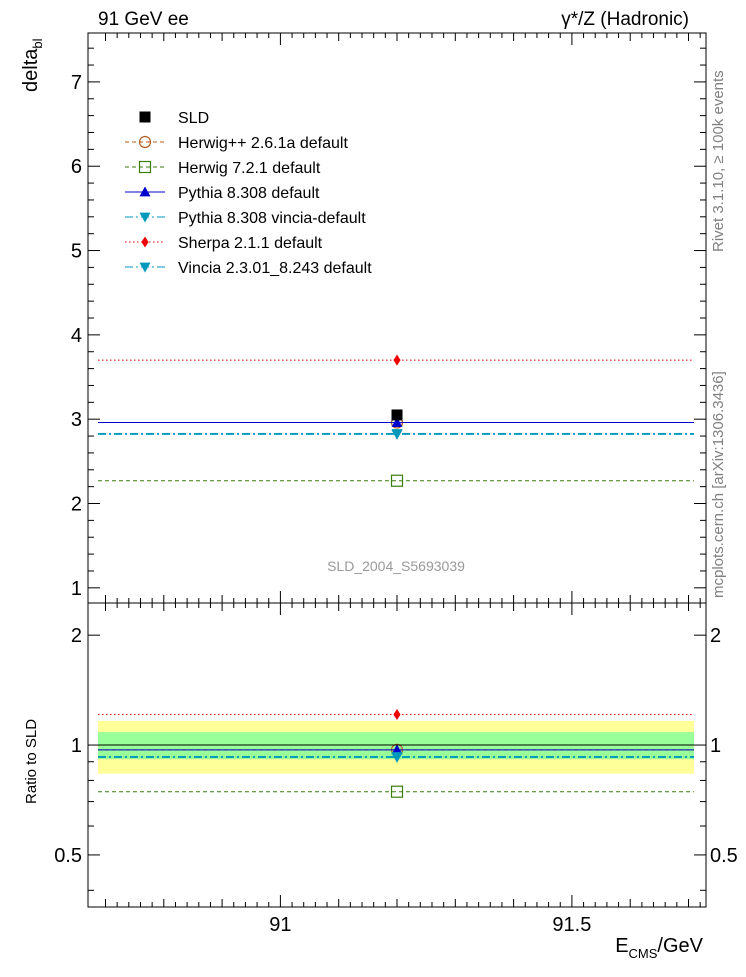 The image size is (746, 977). What do you see at coordinates (76, 83) in the screenshot?
I see `main-ytick-label: 7` at bounding box center [76, 83].